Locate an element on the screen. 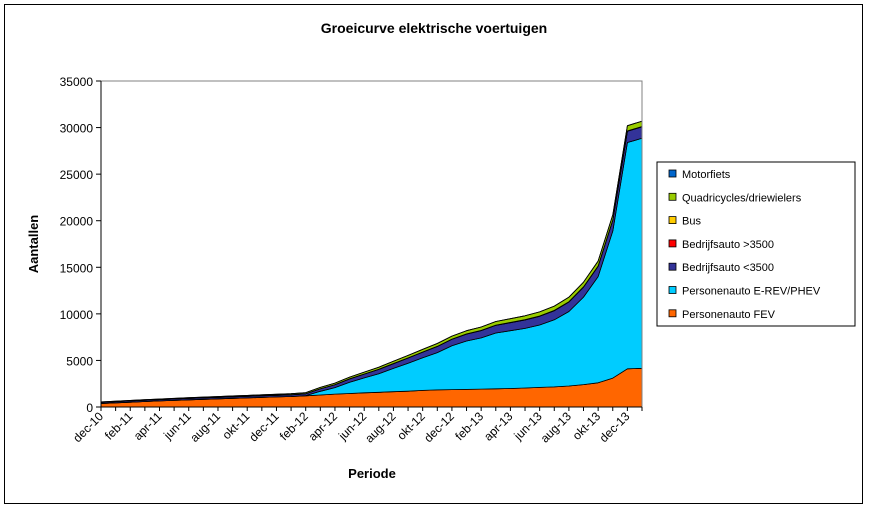 The height and width of the screenshot is (511, 869). legend-label: Personenauto E-REV/PHEV is located at coordinates (751, 292).